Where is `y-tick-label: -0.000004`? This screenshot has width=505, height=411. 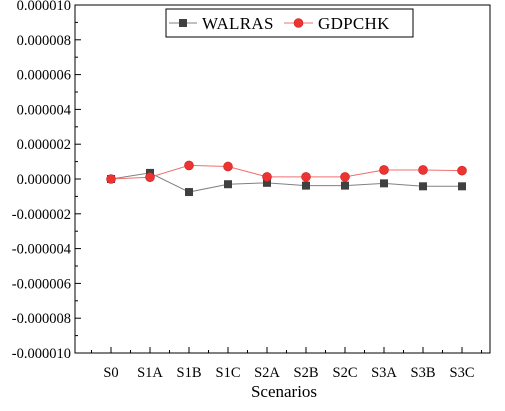
y-tick-label: -0.000004 is located at coordinates (42, 250).